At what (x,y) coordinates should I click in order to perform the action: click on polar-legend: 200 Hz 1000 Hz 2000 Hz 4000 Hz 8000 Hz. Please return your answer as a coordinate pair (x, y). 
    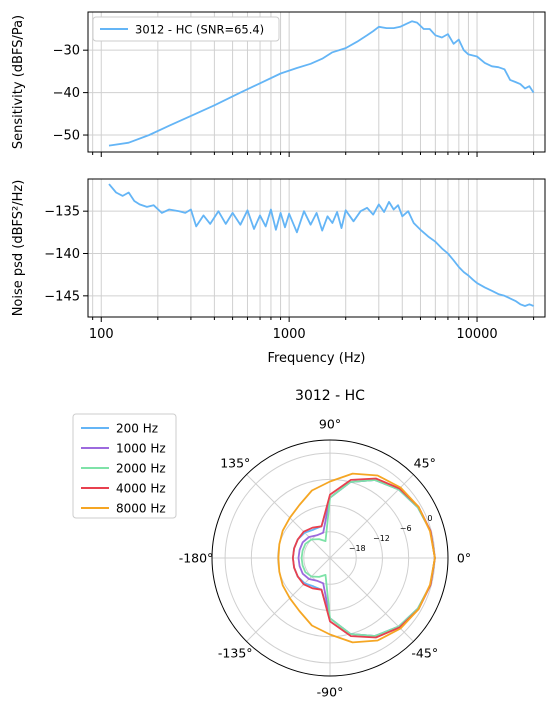
    Looking at the image, I should click on (124, 466).